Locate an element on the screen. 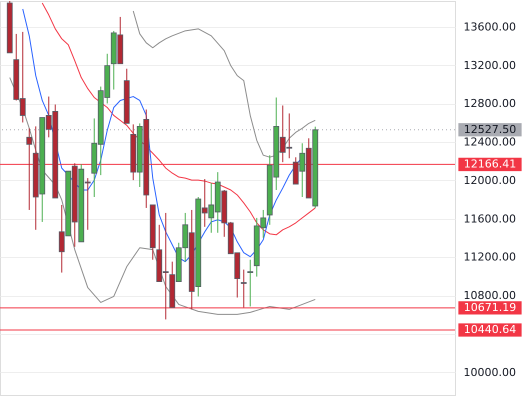 The image size is (522, 396). y-tick-label: 11200.00 is located at coordinates (490, 257).